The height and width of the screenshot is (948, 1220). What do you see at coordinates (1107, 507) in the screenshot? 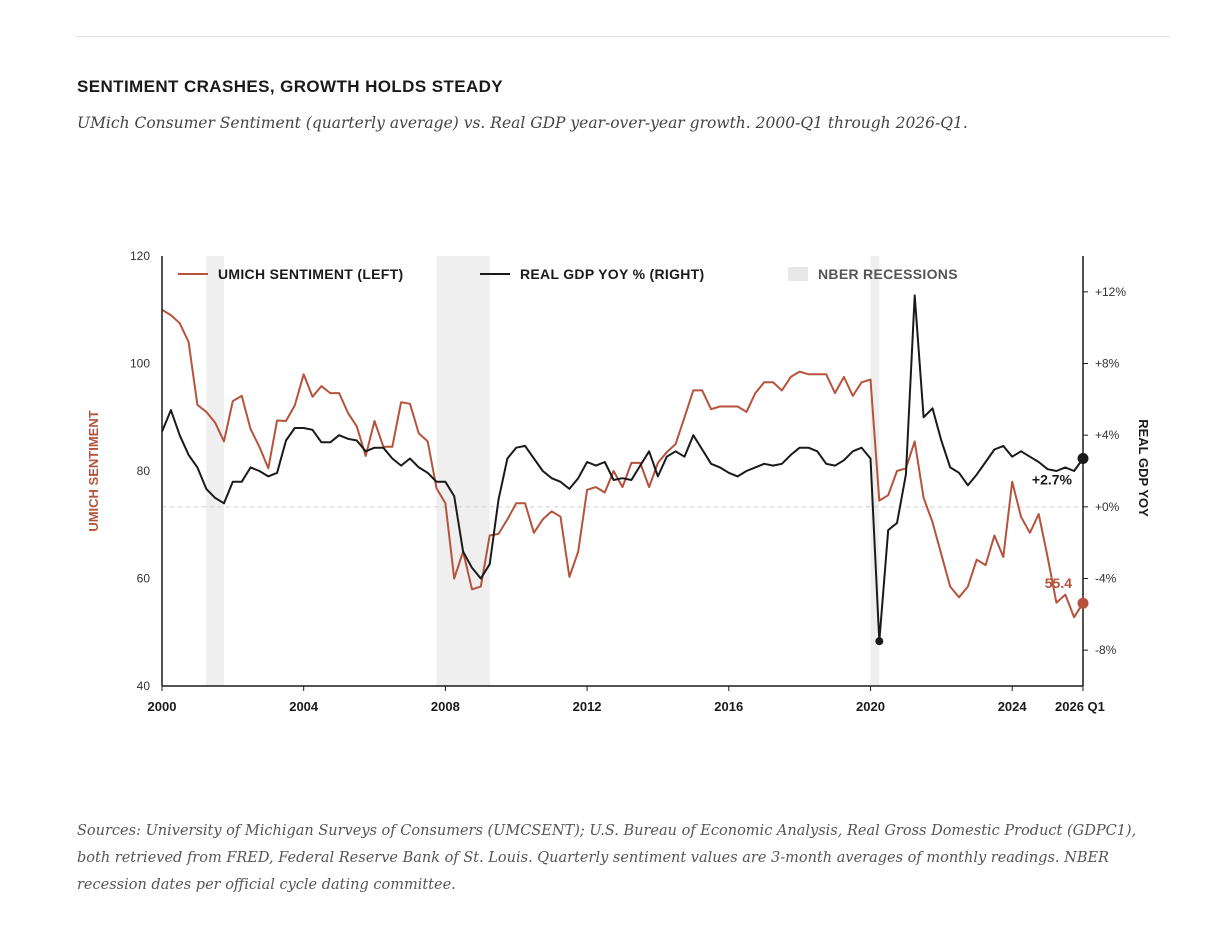
I see `right-tick-label: +0%` at bounding box center [1107, 507].